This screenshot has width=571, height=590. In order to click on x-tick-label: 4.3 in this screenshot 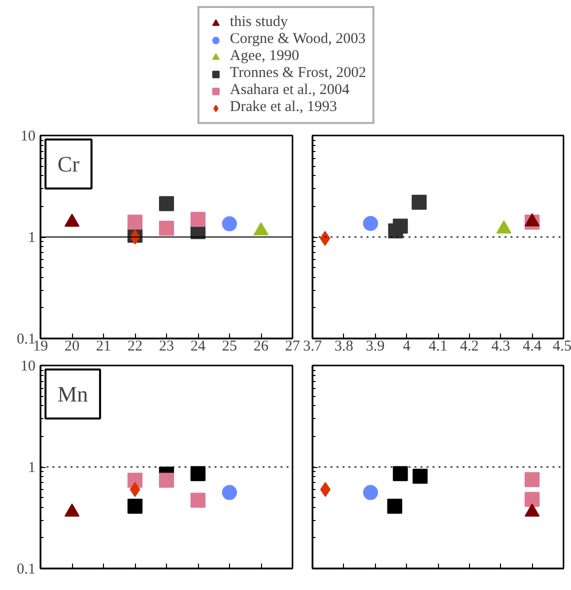, I will do `click(500, 346)`.